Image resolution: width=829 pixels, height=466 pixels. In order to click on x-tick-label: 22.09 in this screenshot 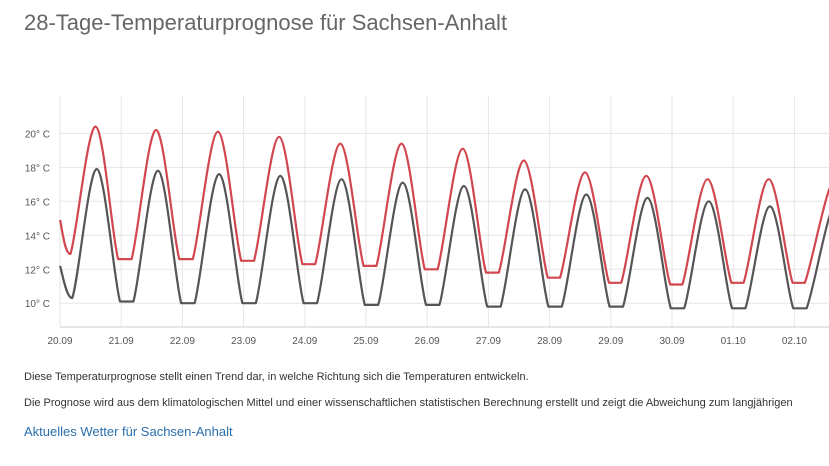, I will do `click(182, 341)`.